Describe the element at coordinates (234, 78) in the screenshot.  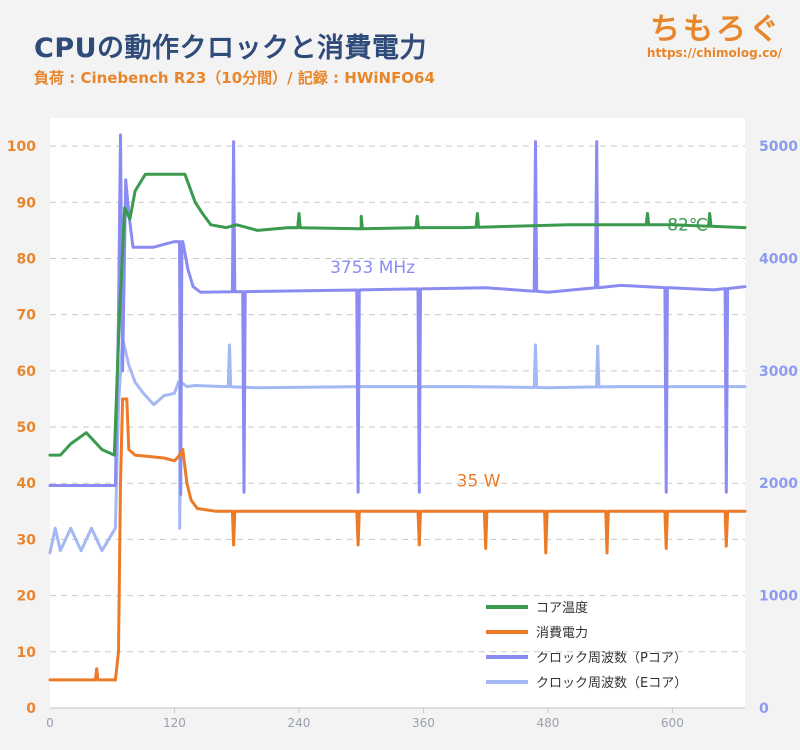
I see `chart-subtitle: 負荷 : Cinebench R23（10分間）/ 記録 : HWiNFO64` at that location.